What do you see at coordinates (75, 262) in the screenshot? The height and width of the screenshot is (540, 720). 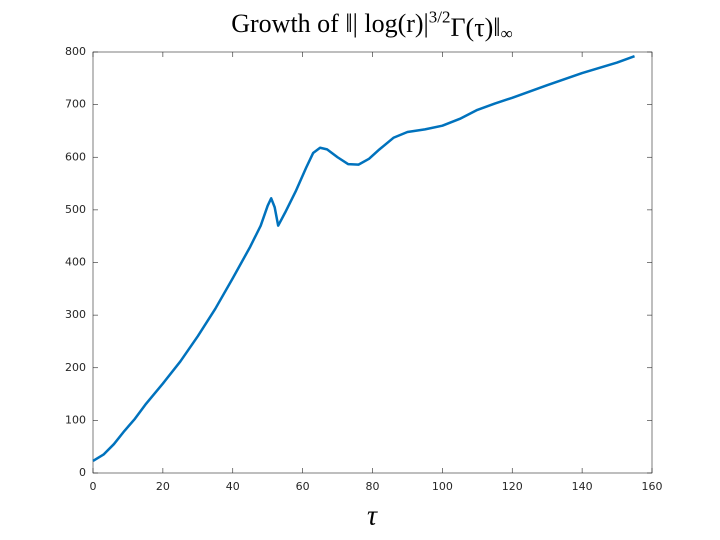 I see `y-tick-label: 400` at bounding box center [75, 262].